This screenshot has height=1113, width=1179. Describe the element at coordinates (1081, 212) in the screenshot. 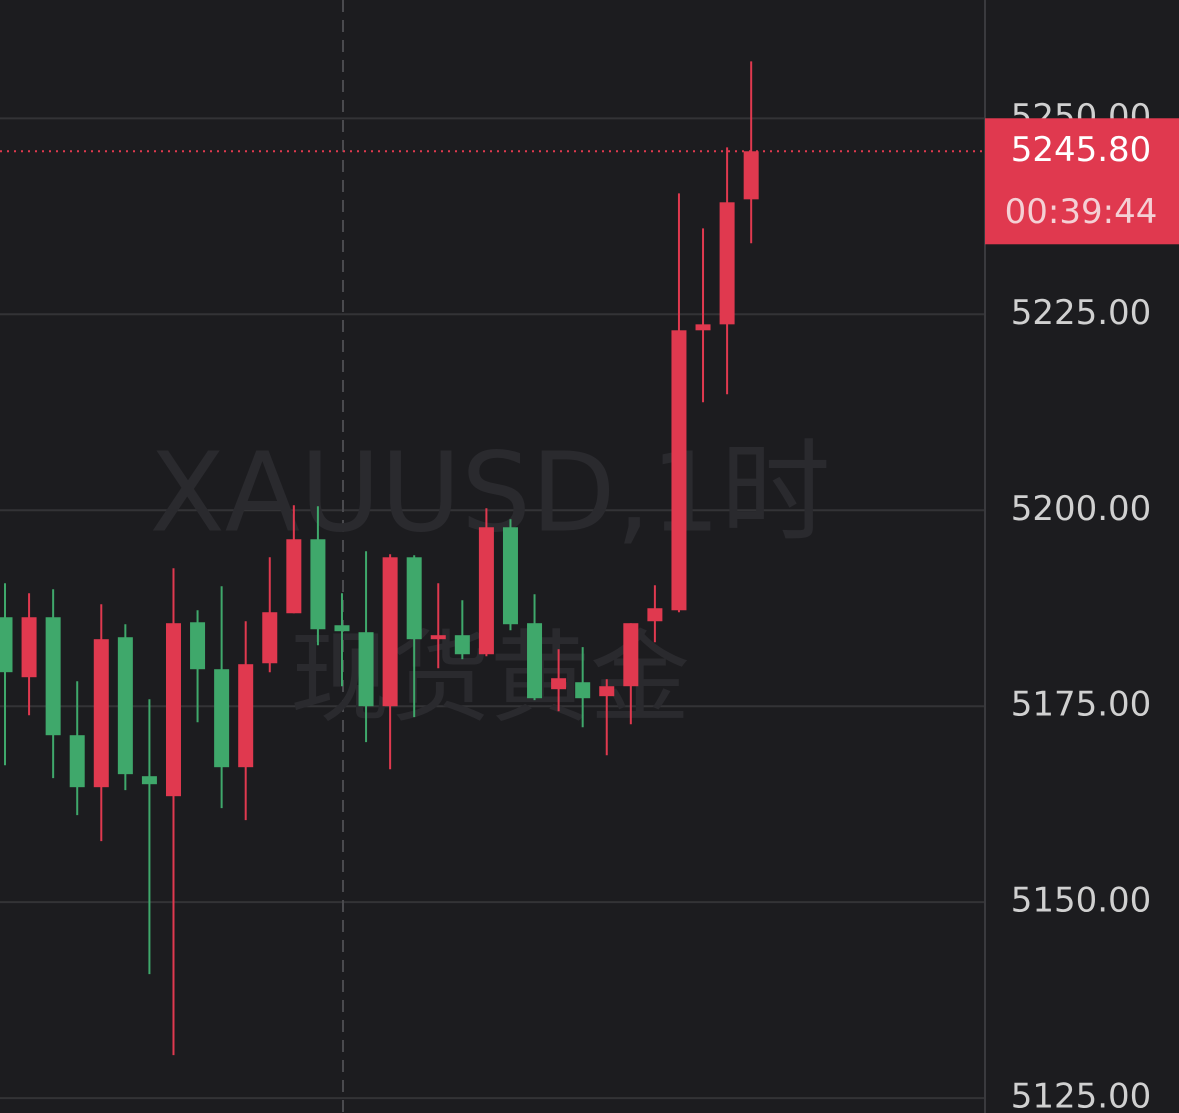

I see `countdown-label: 00:39:44` at that location.